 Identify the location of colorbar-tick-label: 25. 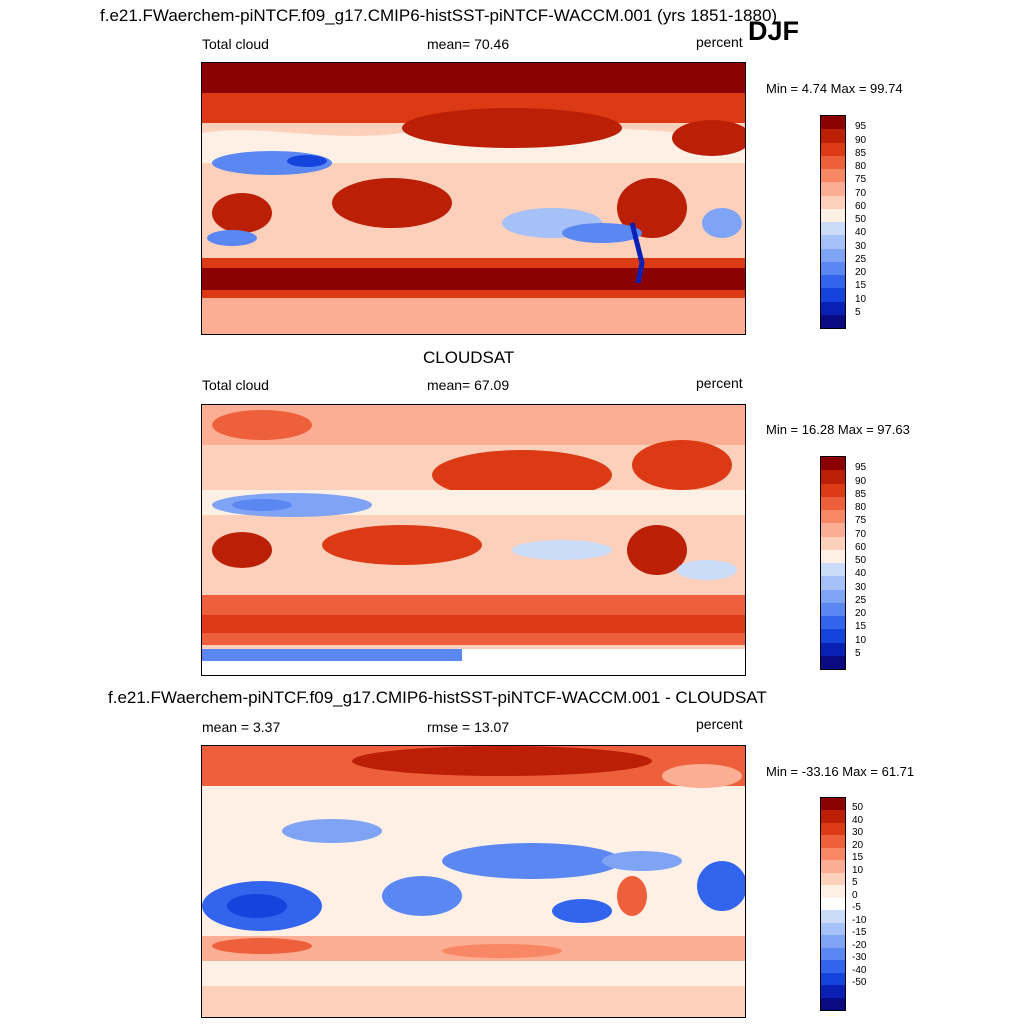
(861, 600).